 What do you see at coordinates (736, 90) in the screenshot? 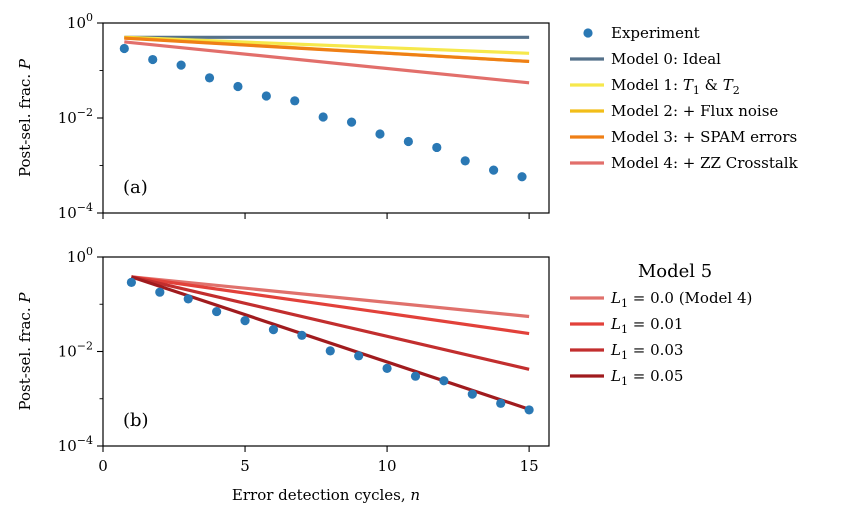
I see `legend-subscript: 2` at bounding box center [736, 90].